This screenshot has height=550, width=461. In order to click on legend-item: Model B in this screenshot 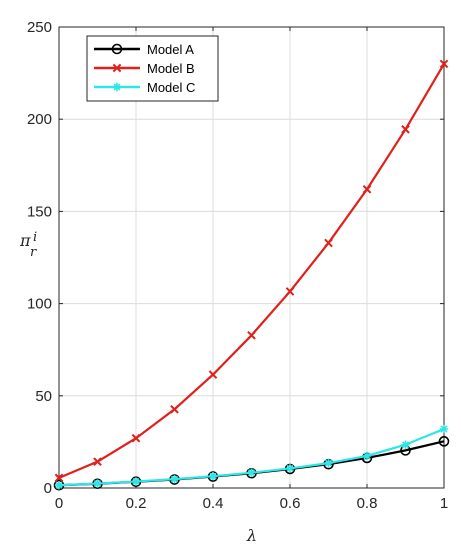, I will do `click(144, 68)`.